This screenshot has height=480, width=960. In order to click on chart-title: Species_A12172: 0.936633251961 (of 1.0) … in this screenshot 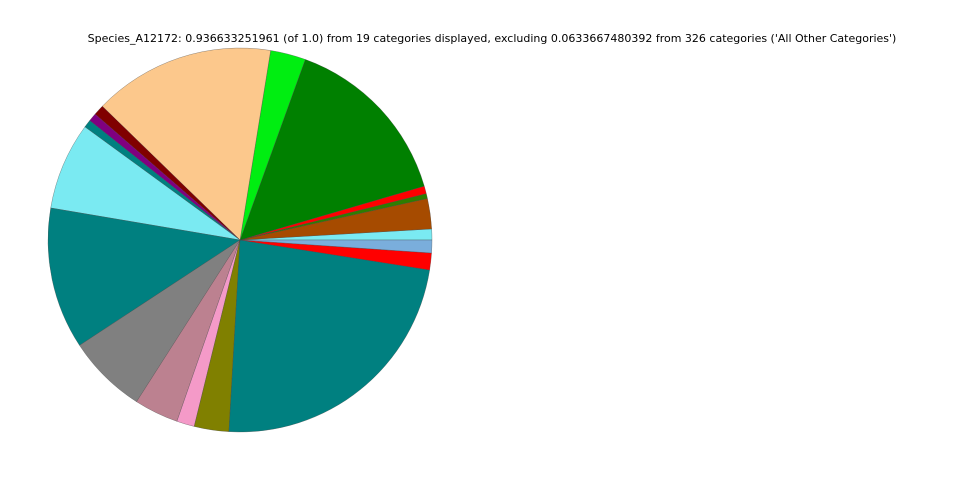, I will do `click(492, 38)`.